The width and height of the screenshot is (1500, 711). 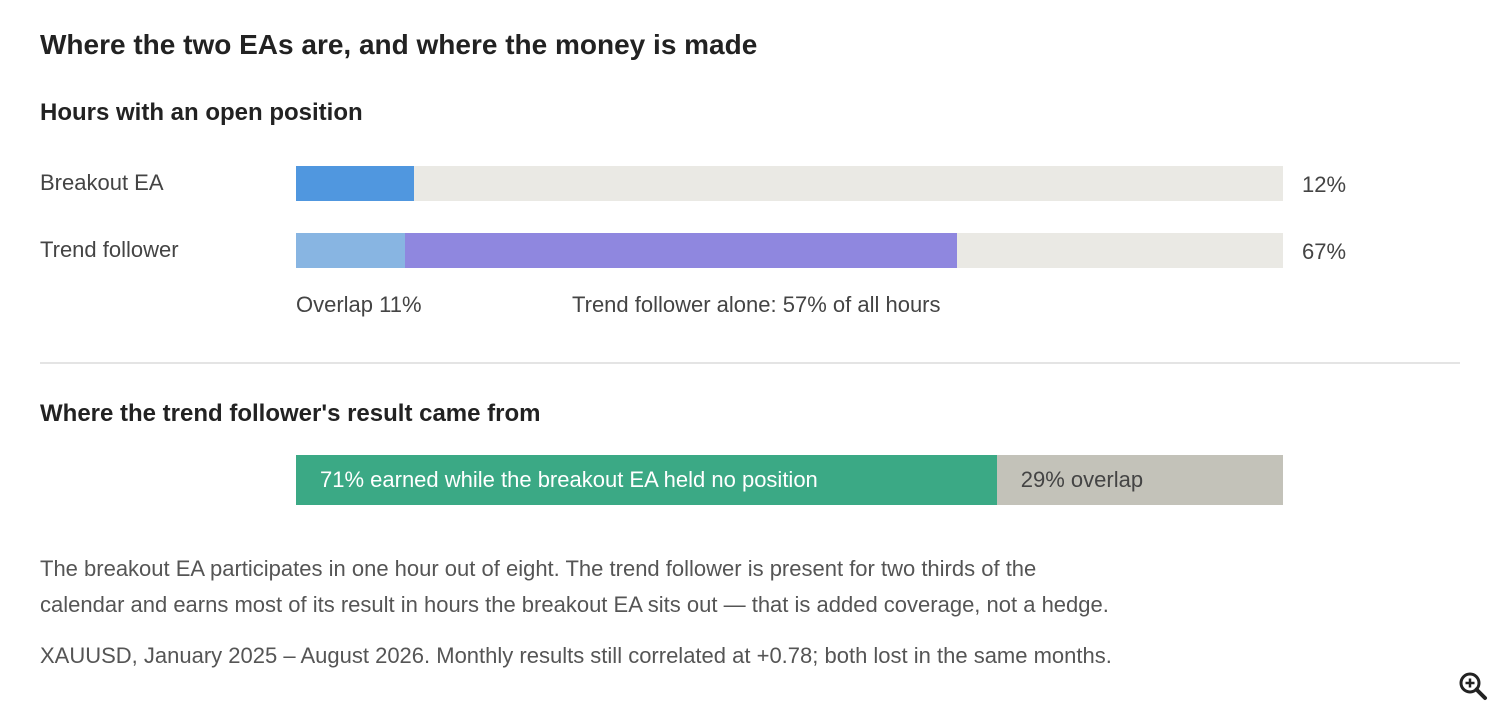 I want to click on value-label-breakout: 12%, so click(x=1324, y=184).